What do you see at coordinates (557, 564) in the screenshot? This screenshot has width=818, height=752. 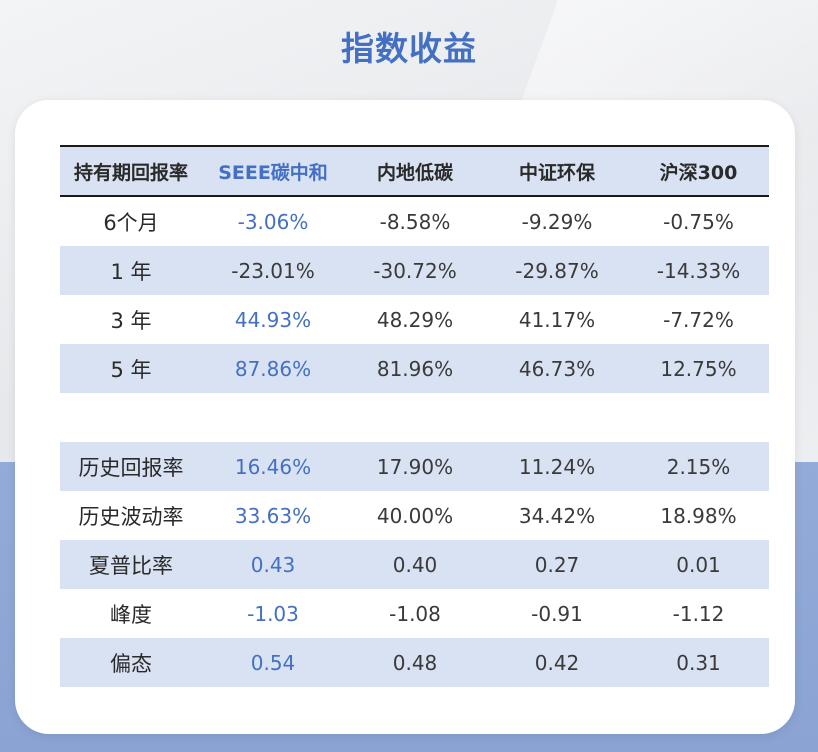 I see `table-cell: 0.27` at bounding box center [557, 564].